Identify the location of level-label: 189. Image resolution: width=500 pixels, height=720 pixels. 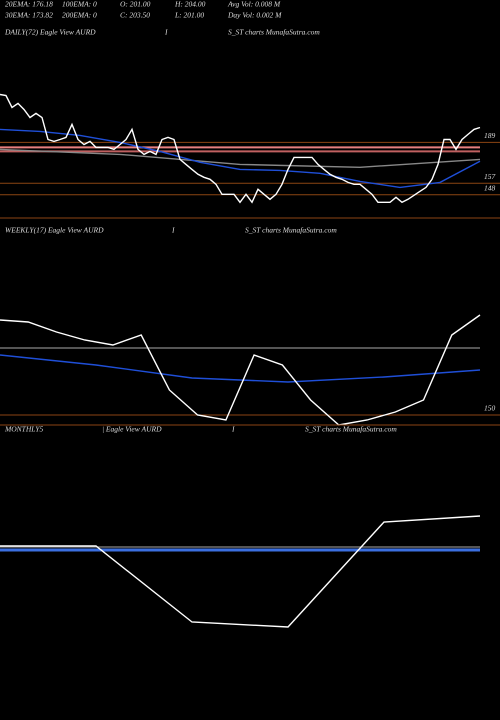
(490, 135).